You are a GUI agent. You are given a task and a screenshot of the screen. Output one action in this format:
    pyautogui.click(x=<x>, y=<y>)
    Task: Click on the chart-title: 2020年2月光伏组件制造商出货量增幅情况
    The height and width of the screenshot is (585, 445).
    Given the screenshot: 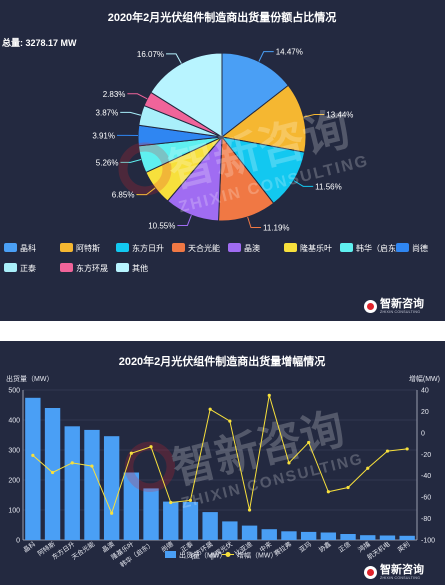 What is the action you would take?
    pyautogui.click(x=222, y=361)
    